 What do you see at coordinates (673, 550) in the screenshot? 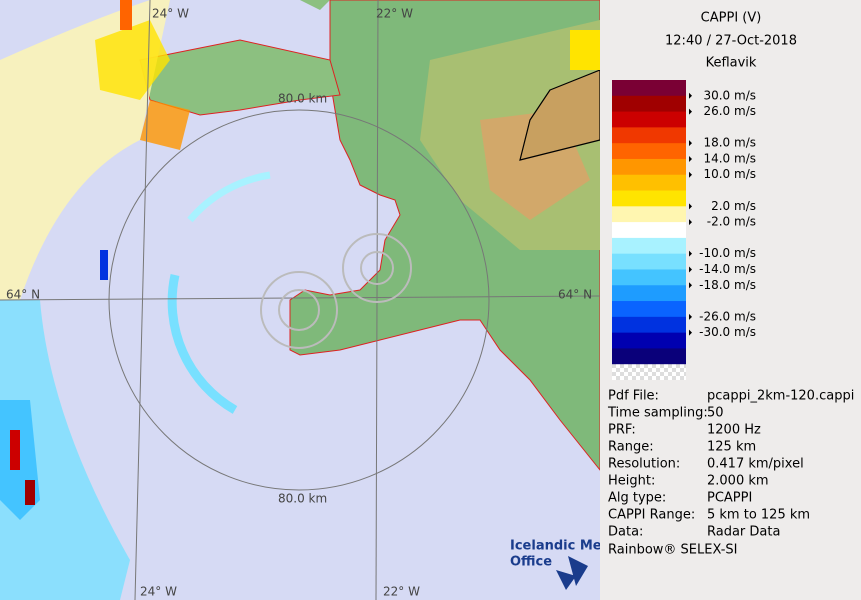
I see `footer: Rainbow® SELEX-SI` at bounding box center [673, 550].